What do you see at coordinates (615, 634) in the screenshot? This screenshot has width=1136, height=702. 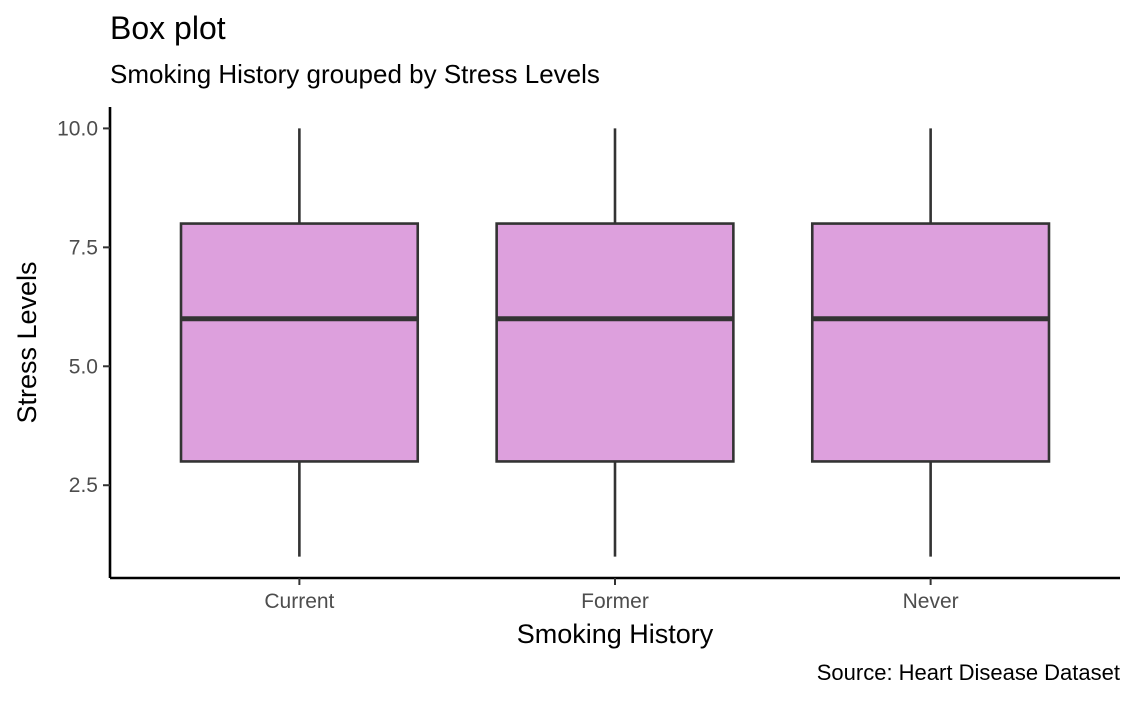 I see `x-axis-title: Smoking History` at bounding box center [615, 634].